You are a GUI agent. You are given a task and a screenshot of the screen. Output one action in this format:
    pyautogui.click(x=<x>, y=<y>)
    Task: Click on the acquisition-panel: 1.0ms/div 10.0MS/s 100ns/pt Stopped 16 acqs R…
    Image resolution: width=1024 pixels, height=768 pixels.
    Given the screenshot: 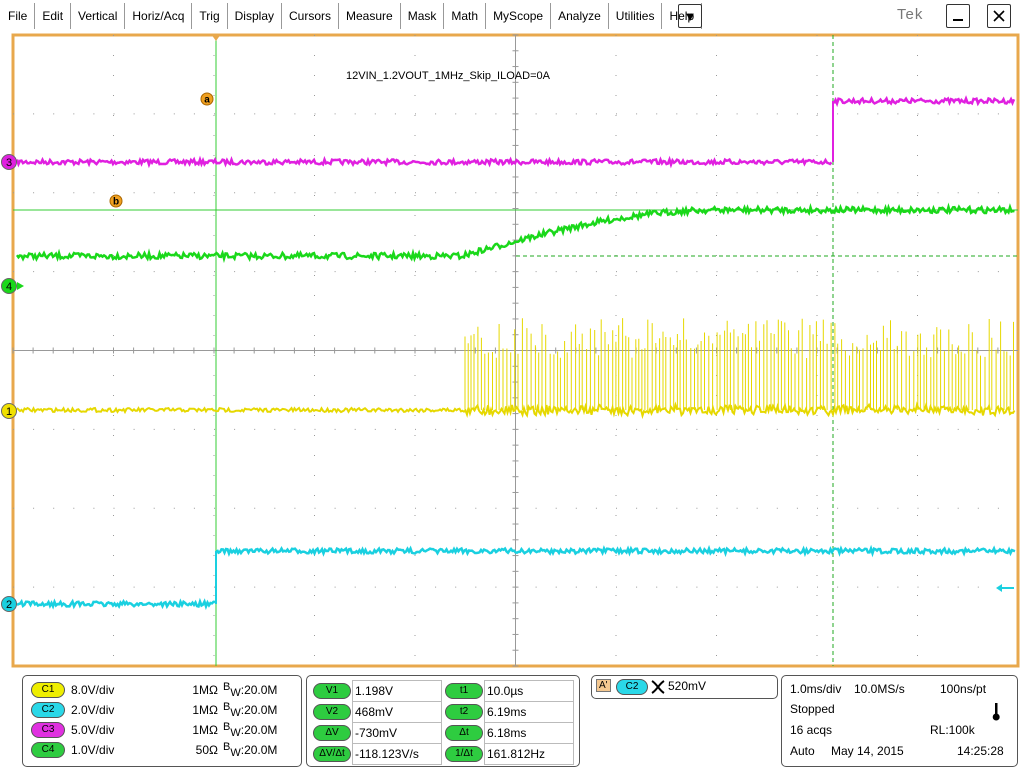 What is the action you would take?
    pyautogui.click(x=899, y=721)
    